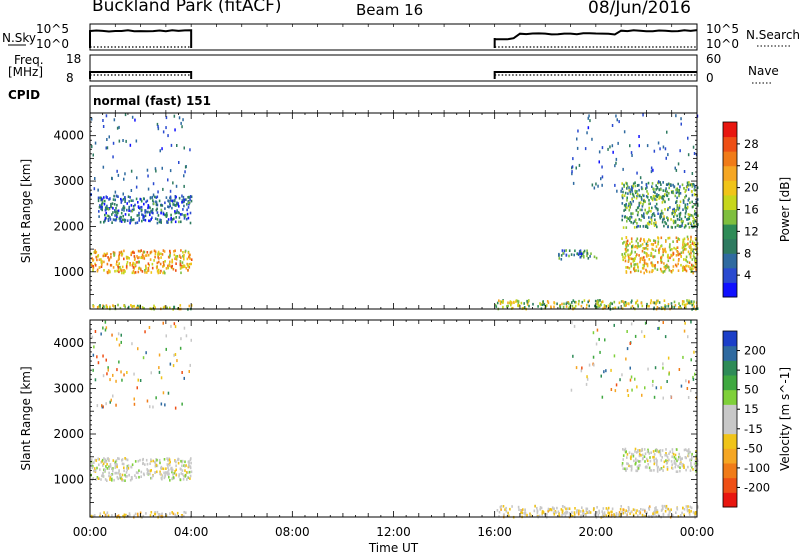  What do you see at coordinates (751, 390) in the screenshot?
I see `velocity-colorbar-tick-label: 50` at bounding box center [751, 390].